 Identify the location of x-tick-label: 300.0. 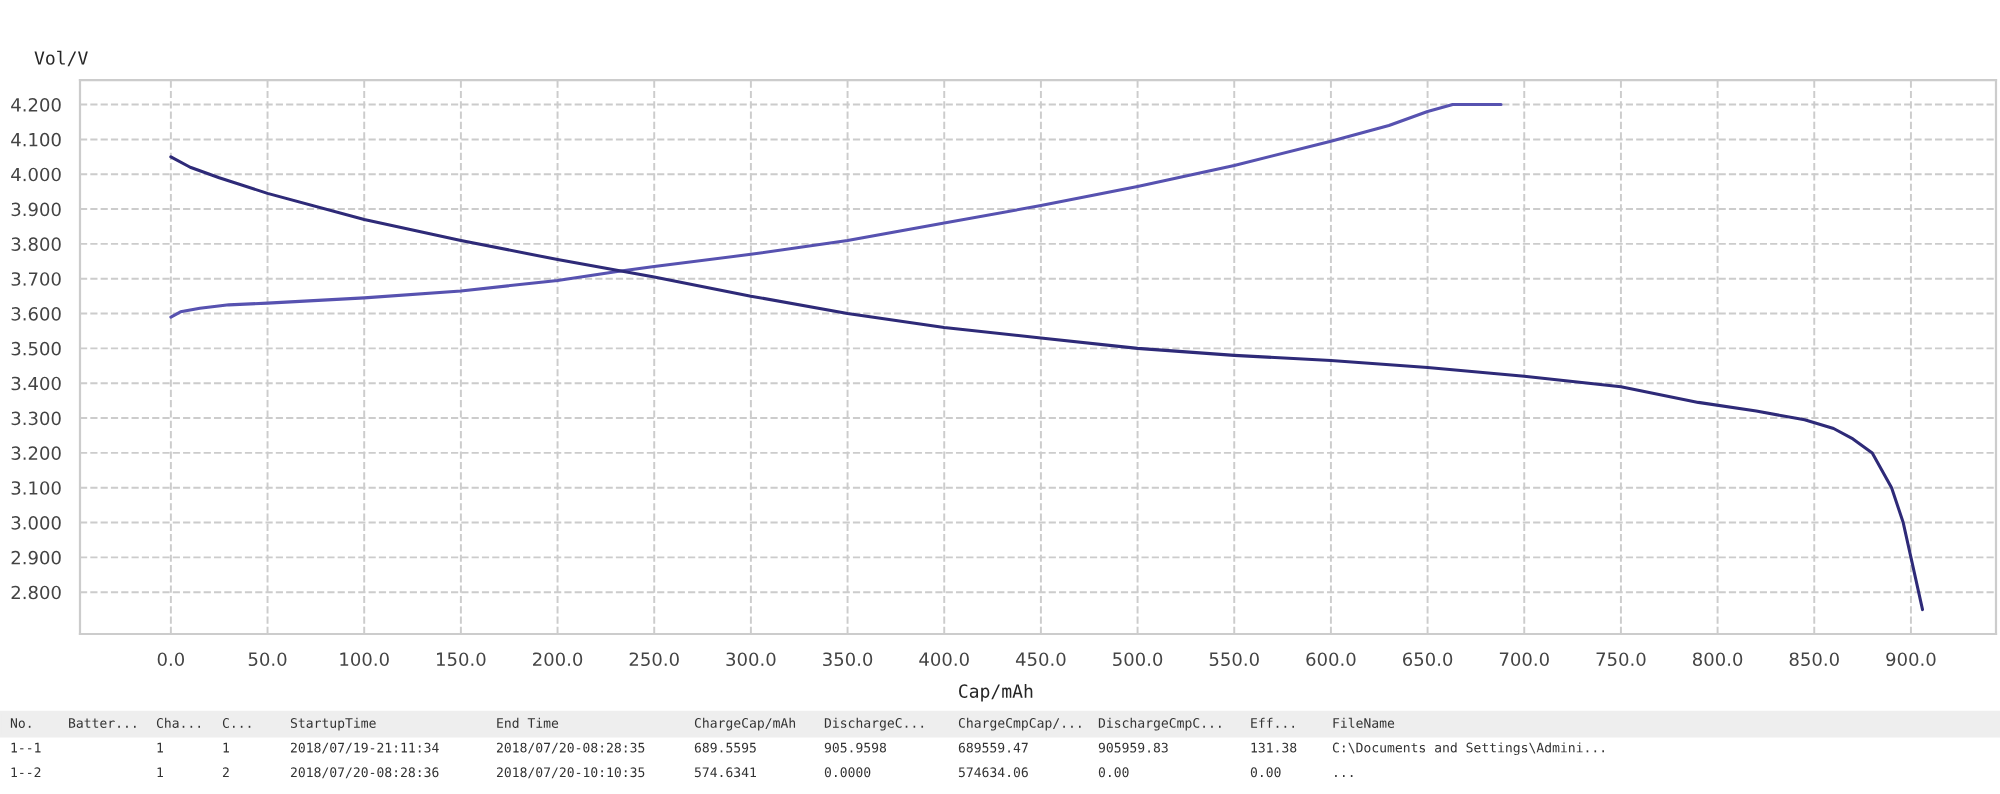
(751, 659).